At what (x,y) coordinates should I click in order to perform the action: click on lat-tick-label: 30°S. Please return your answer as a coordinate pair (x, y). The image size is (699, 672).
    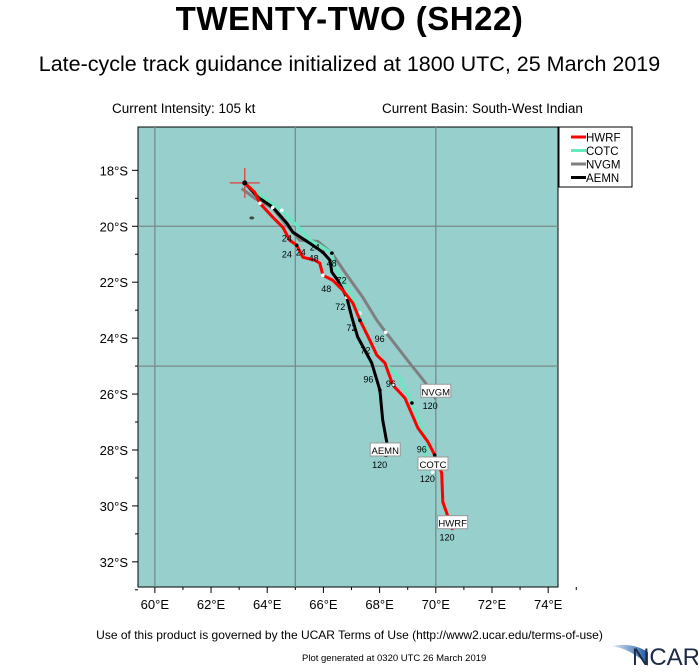
    Looking at the image, I should click on (114, 506).